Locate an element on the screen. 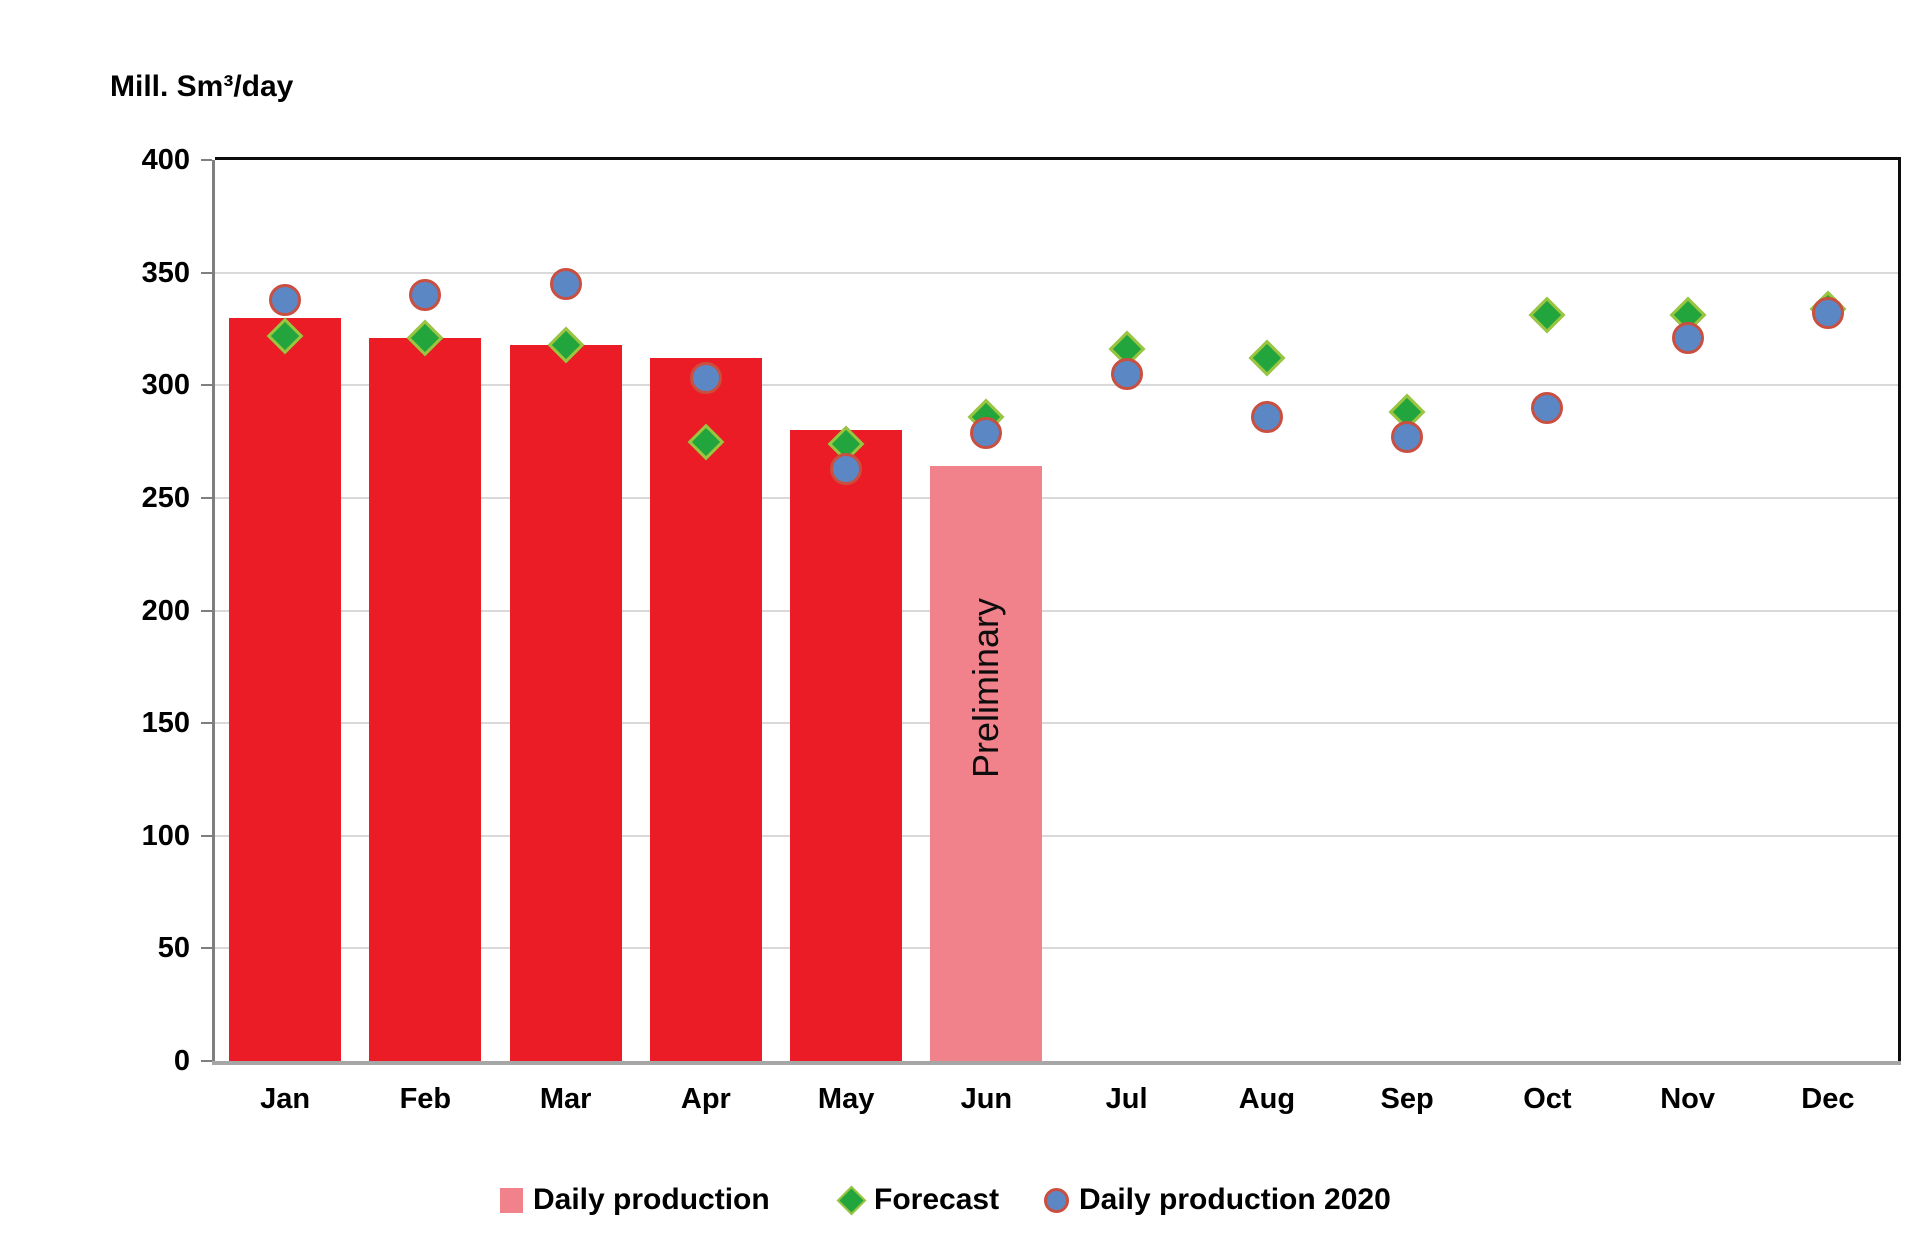  production-2020-marker-dec is located at coordinates (1827, 313).